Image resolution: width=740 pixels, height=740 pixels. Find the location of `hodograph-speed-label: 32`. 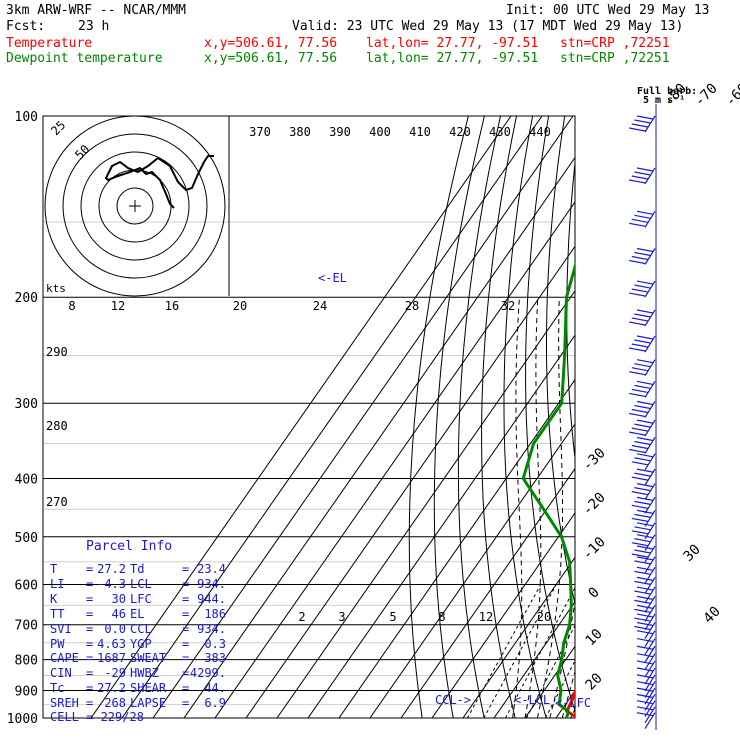

hodograph-speed-label: 32 is located at coordinates (508, 306).